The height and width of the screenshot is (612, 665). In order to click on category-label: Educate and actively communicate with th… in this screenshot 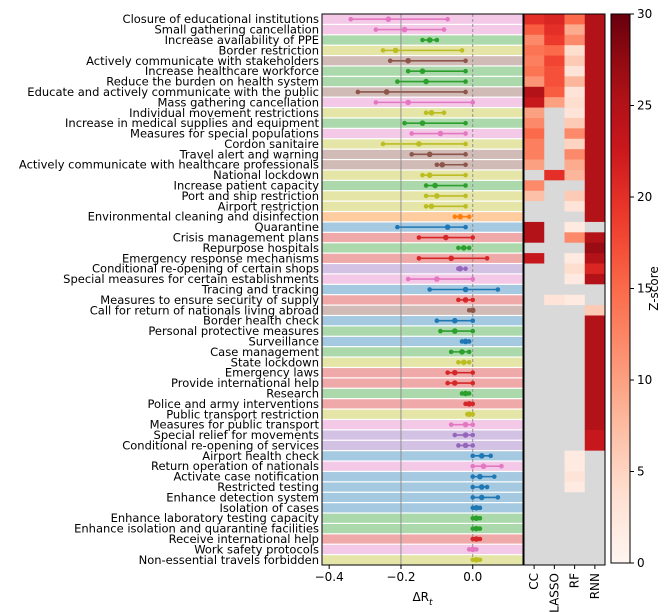, I will do `click(173, 92)`.